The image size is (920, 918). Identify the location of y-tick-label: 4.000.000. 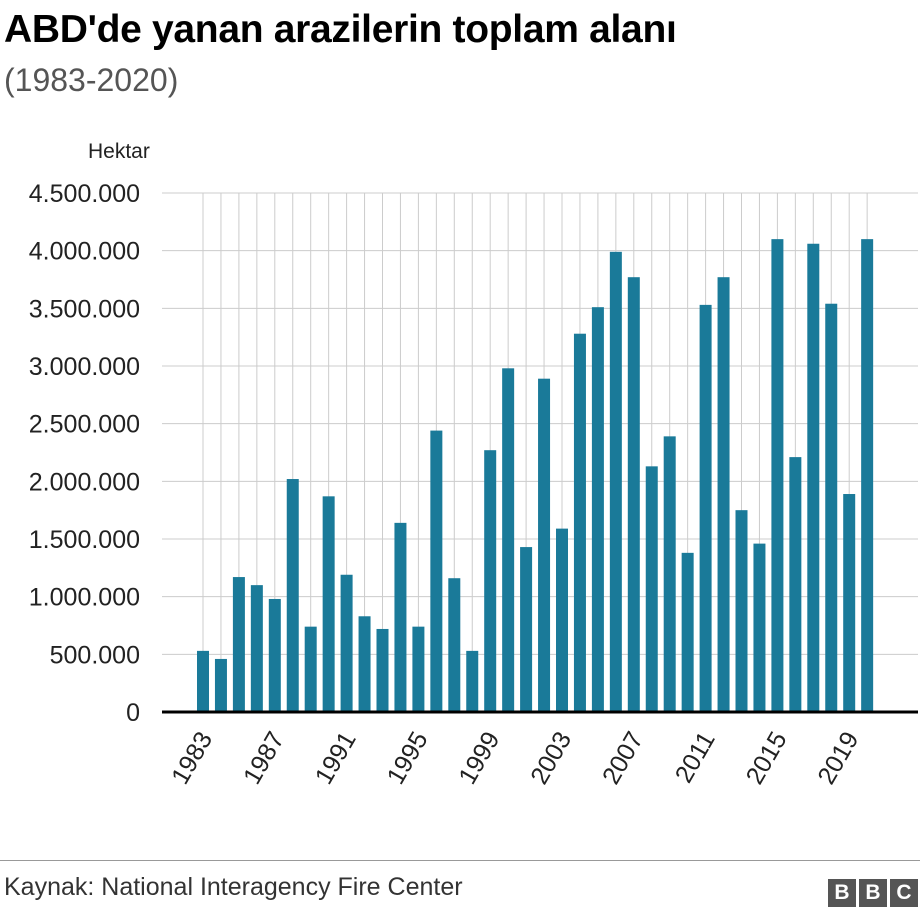
(84, 252).